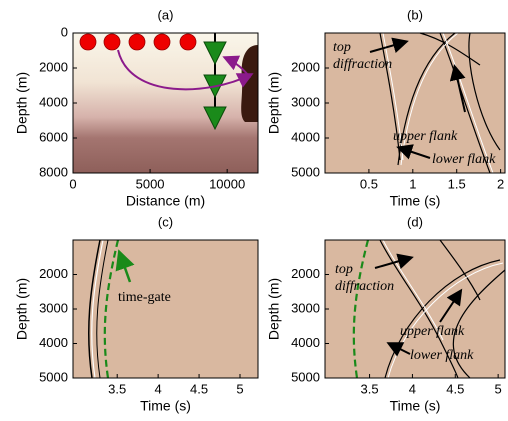  Describe the element at coordinates (415, 14) in the screenshot. I see `panel-label: (b)` at that location.